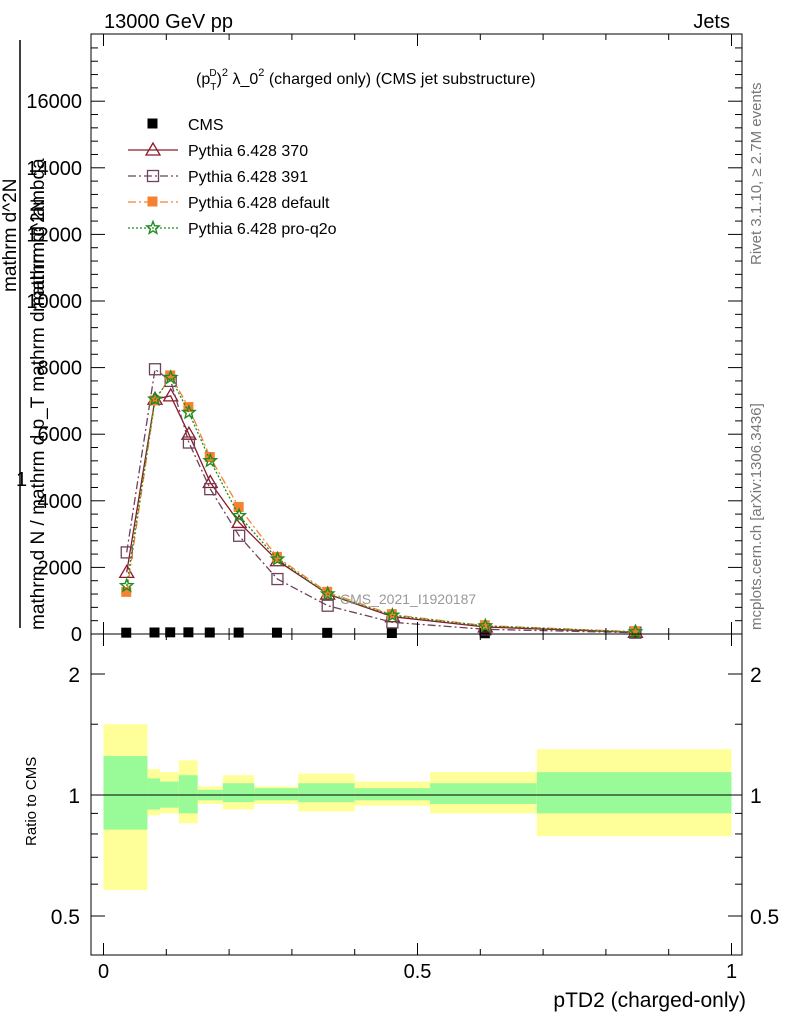  What do you see at coordinates (248, 177) in the screenshot?
I see `legend-label: Pythia 6.428 391` at bounding box center [248, 177].